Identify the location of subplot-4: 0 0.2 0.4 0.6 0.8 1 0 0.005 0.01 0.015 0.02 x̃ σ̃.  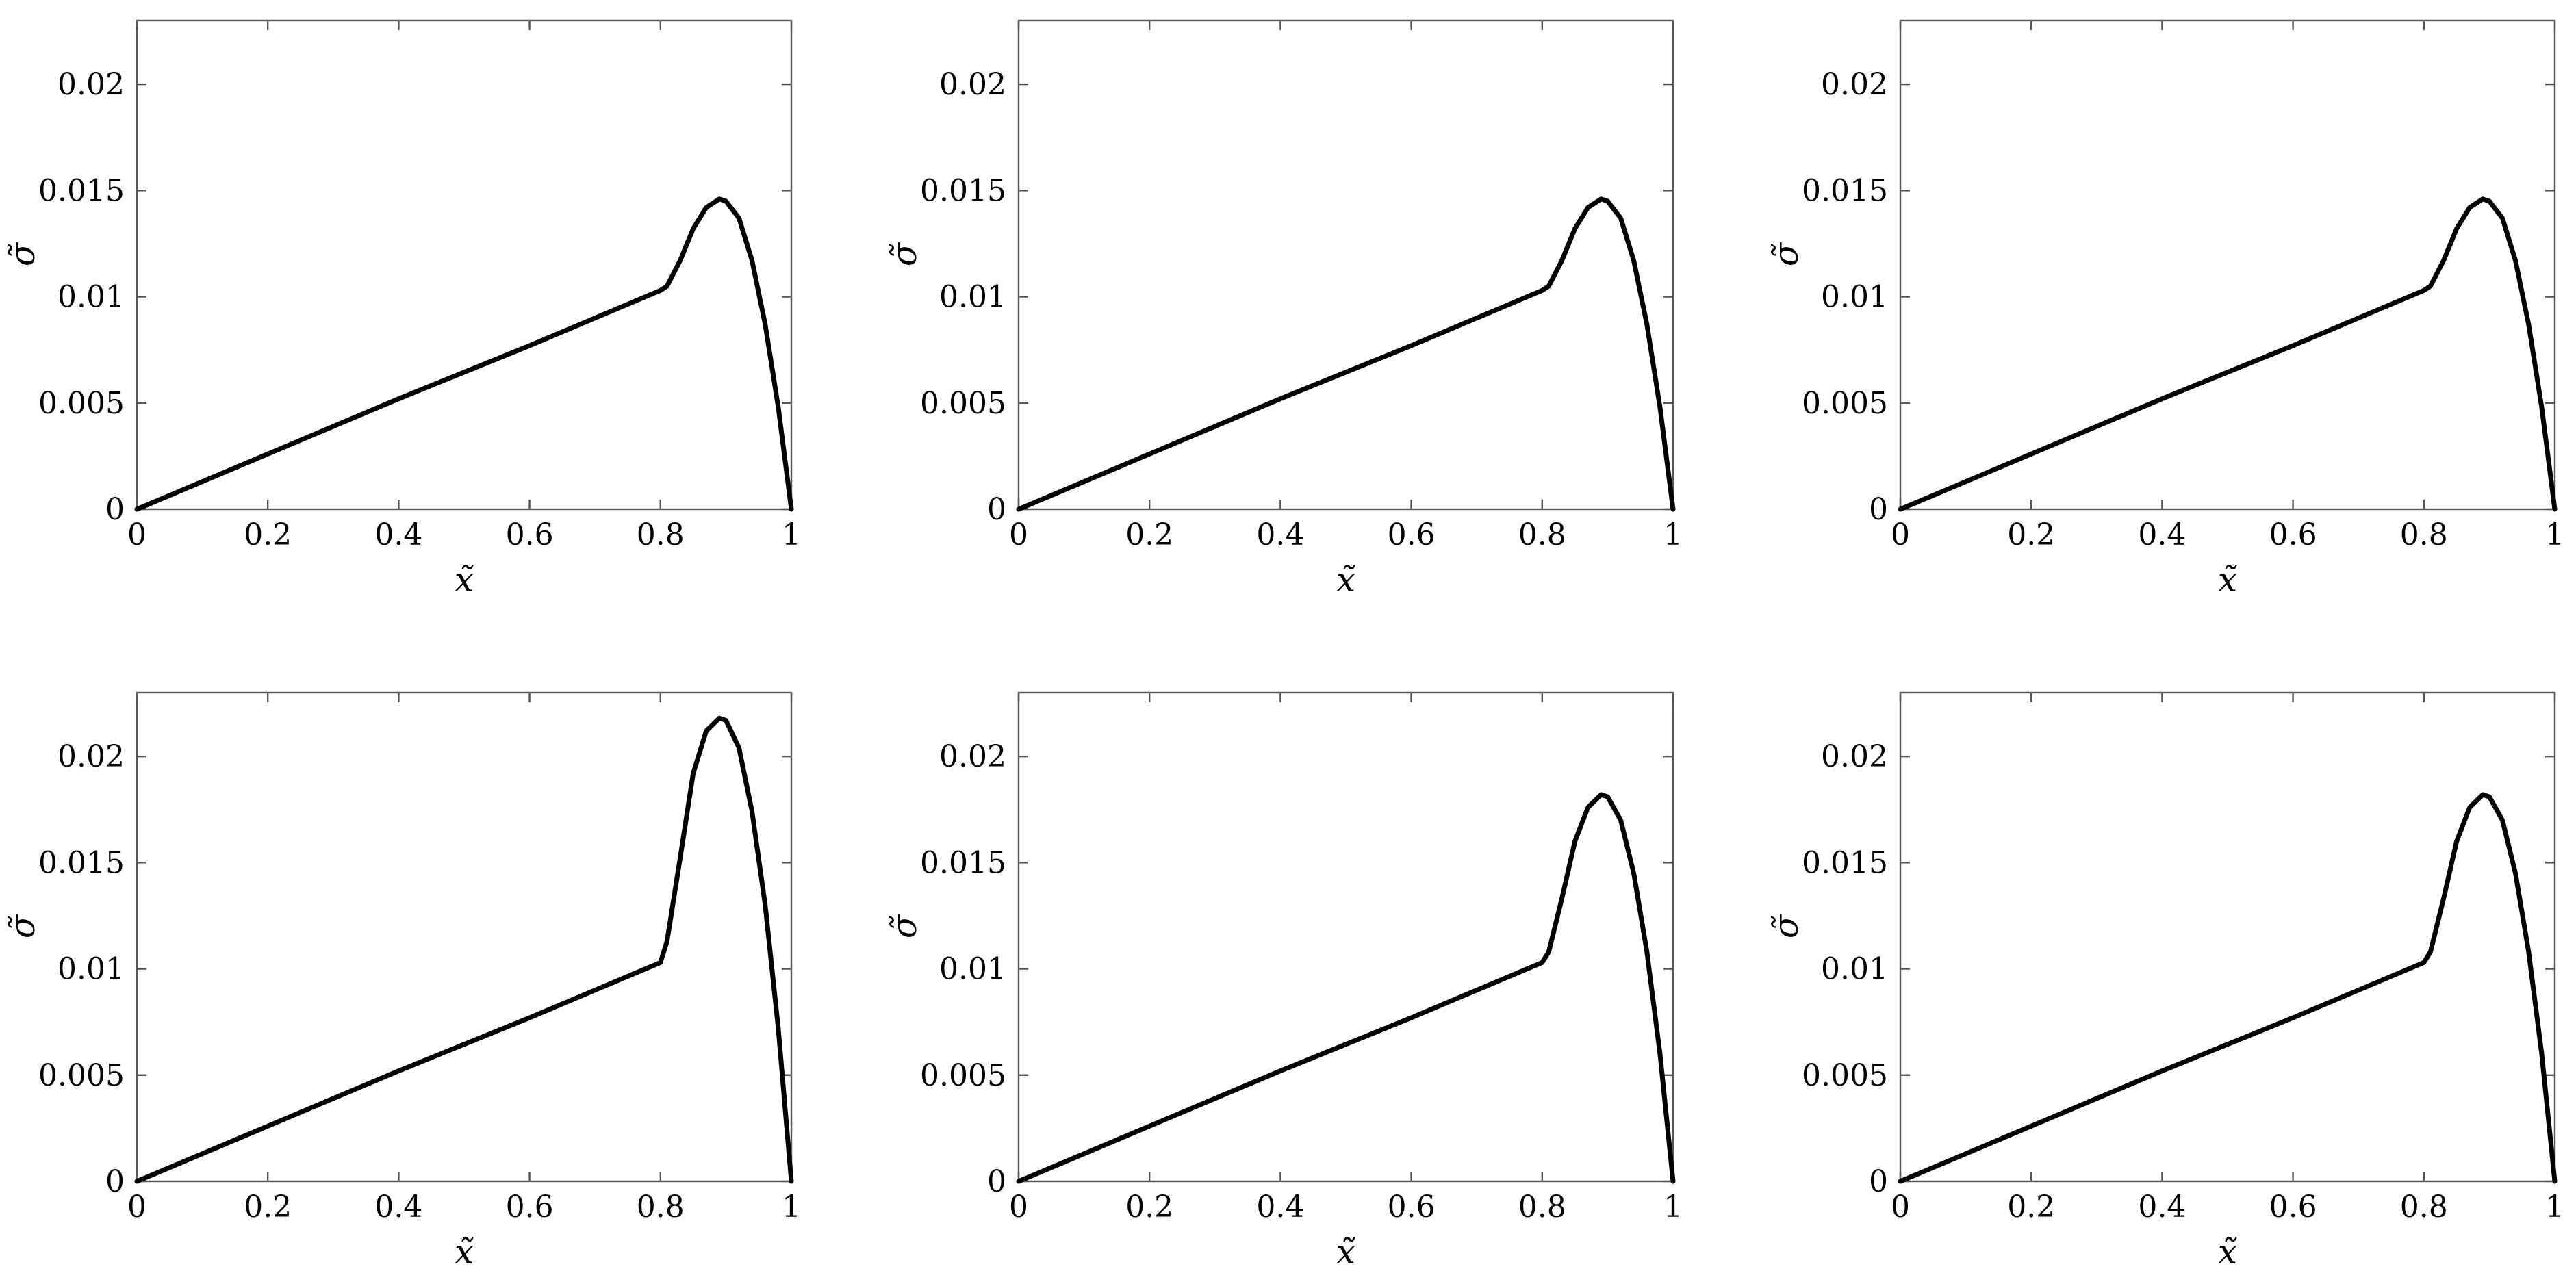
(402, 981).